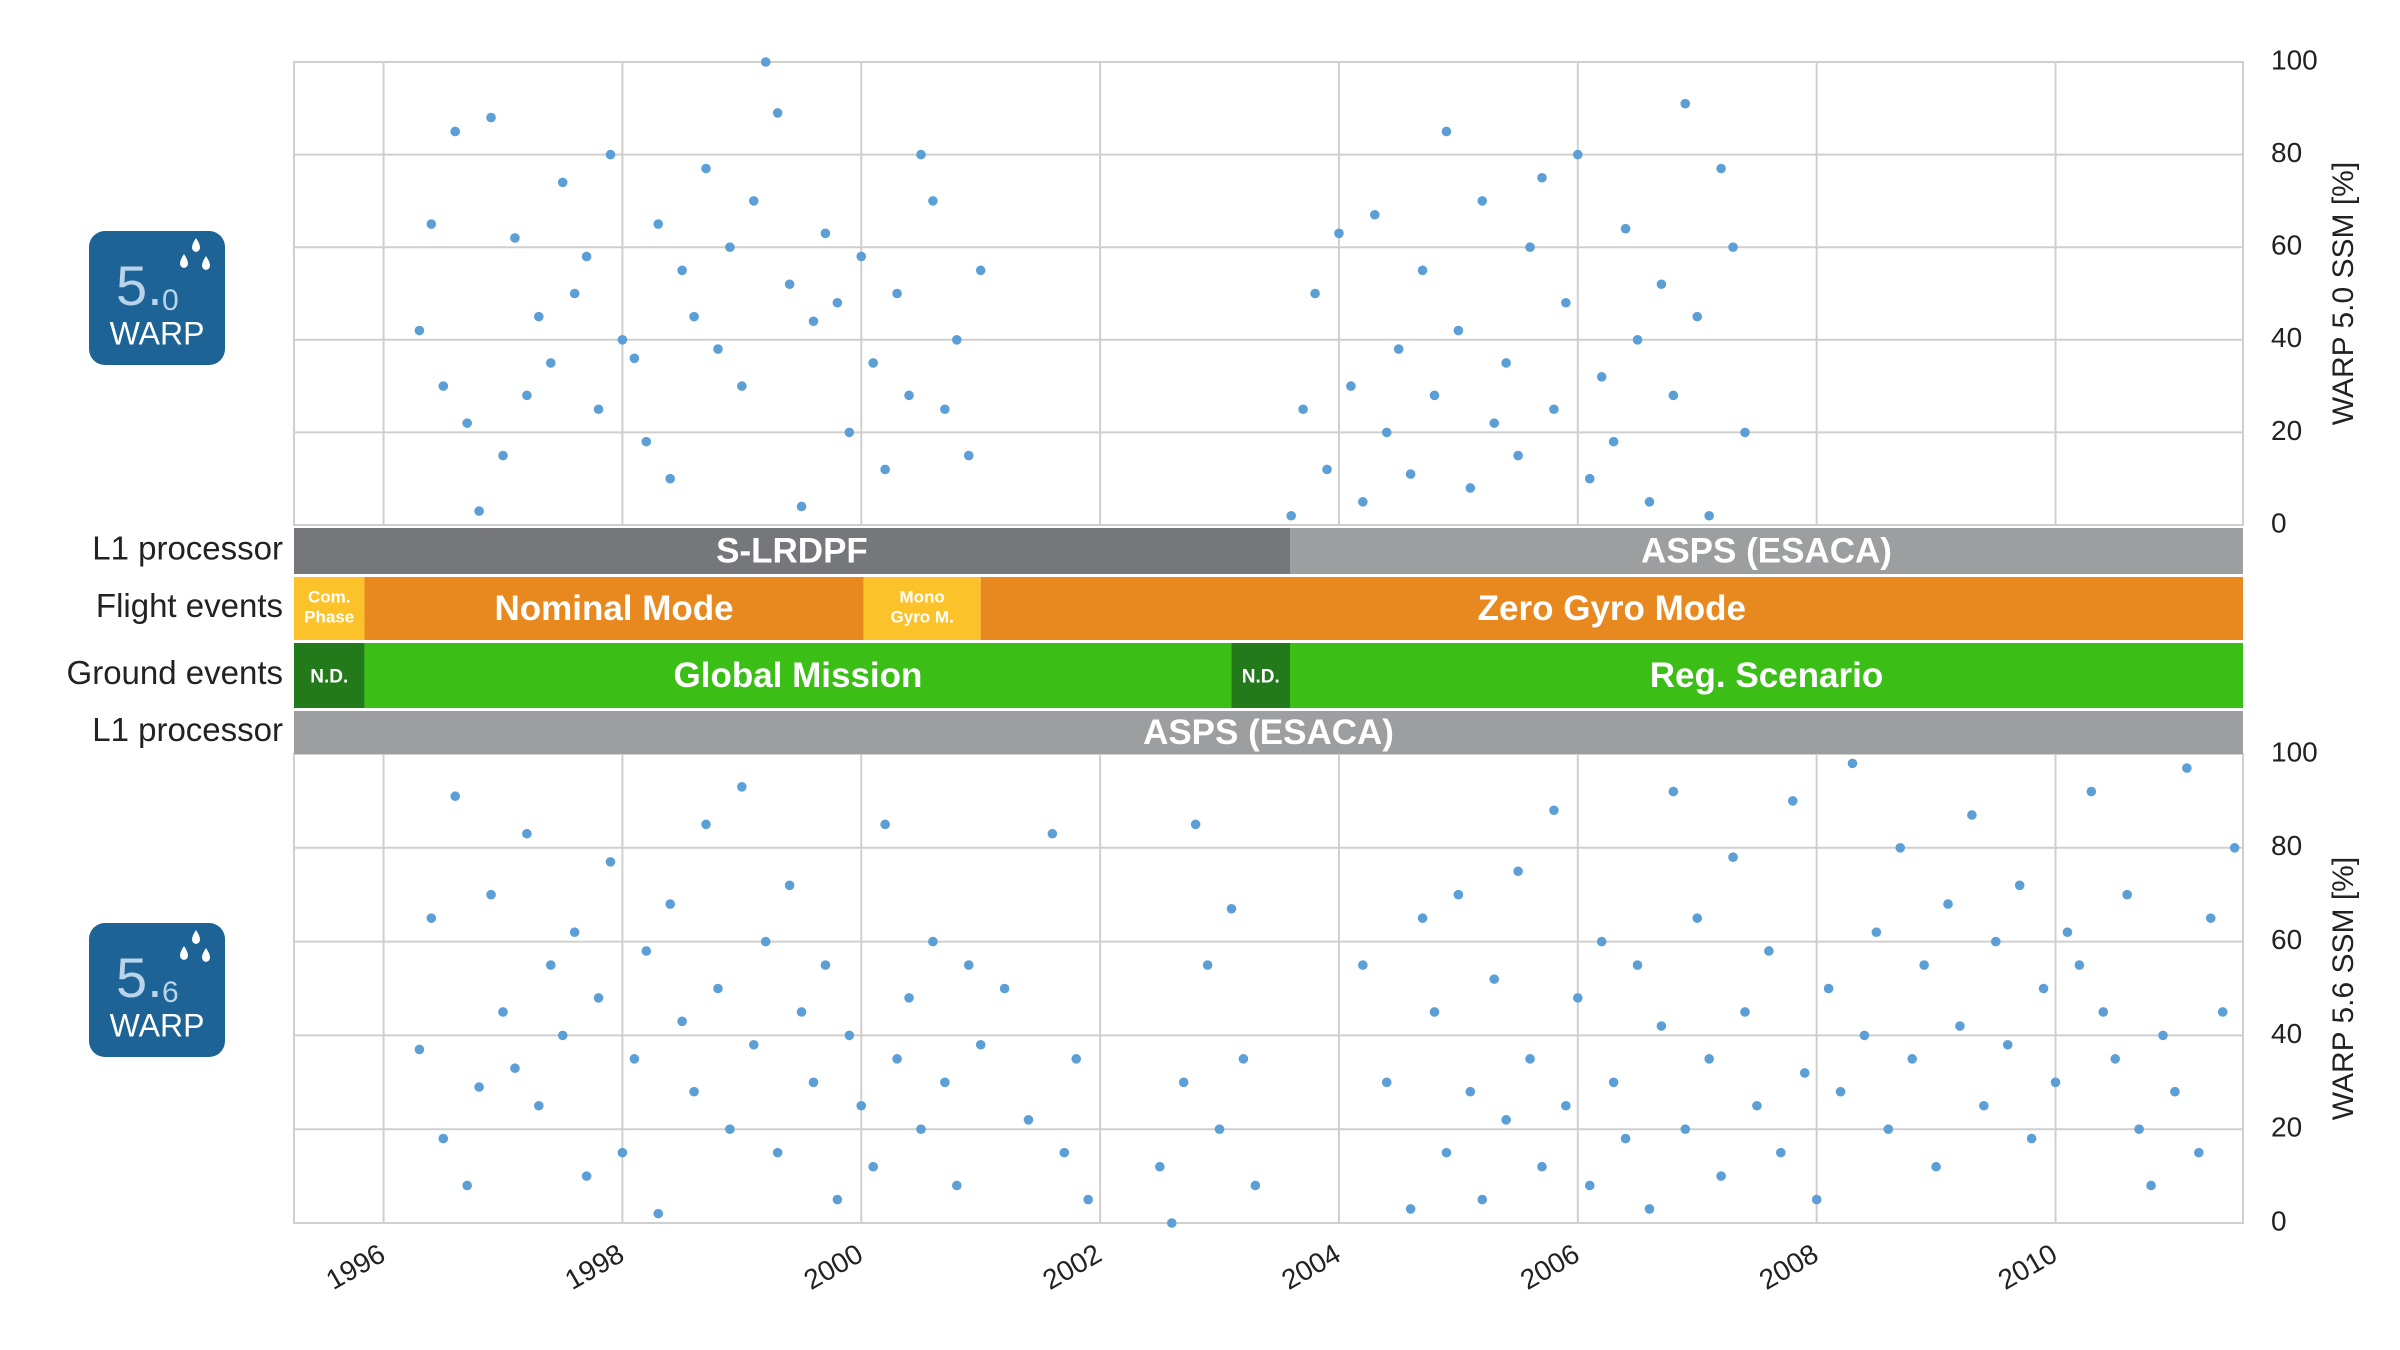  What do you see at coordinates (175, 672) in the screenshot?
I see `row-label: Ground events` at bounding box center [175, 672].